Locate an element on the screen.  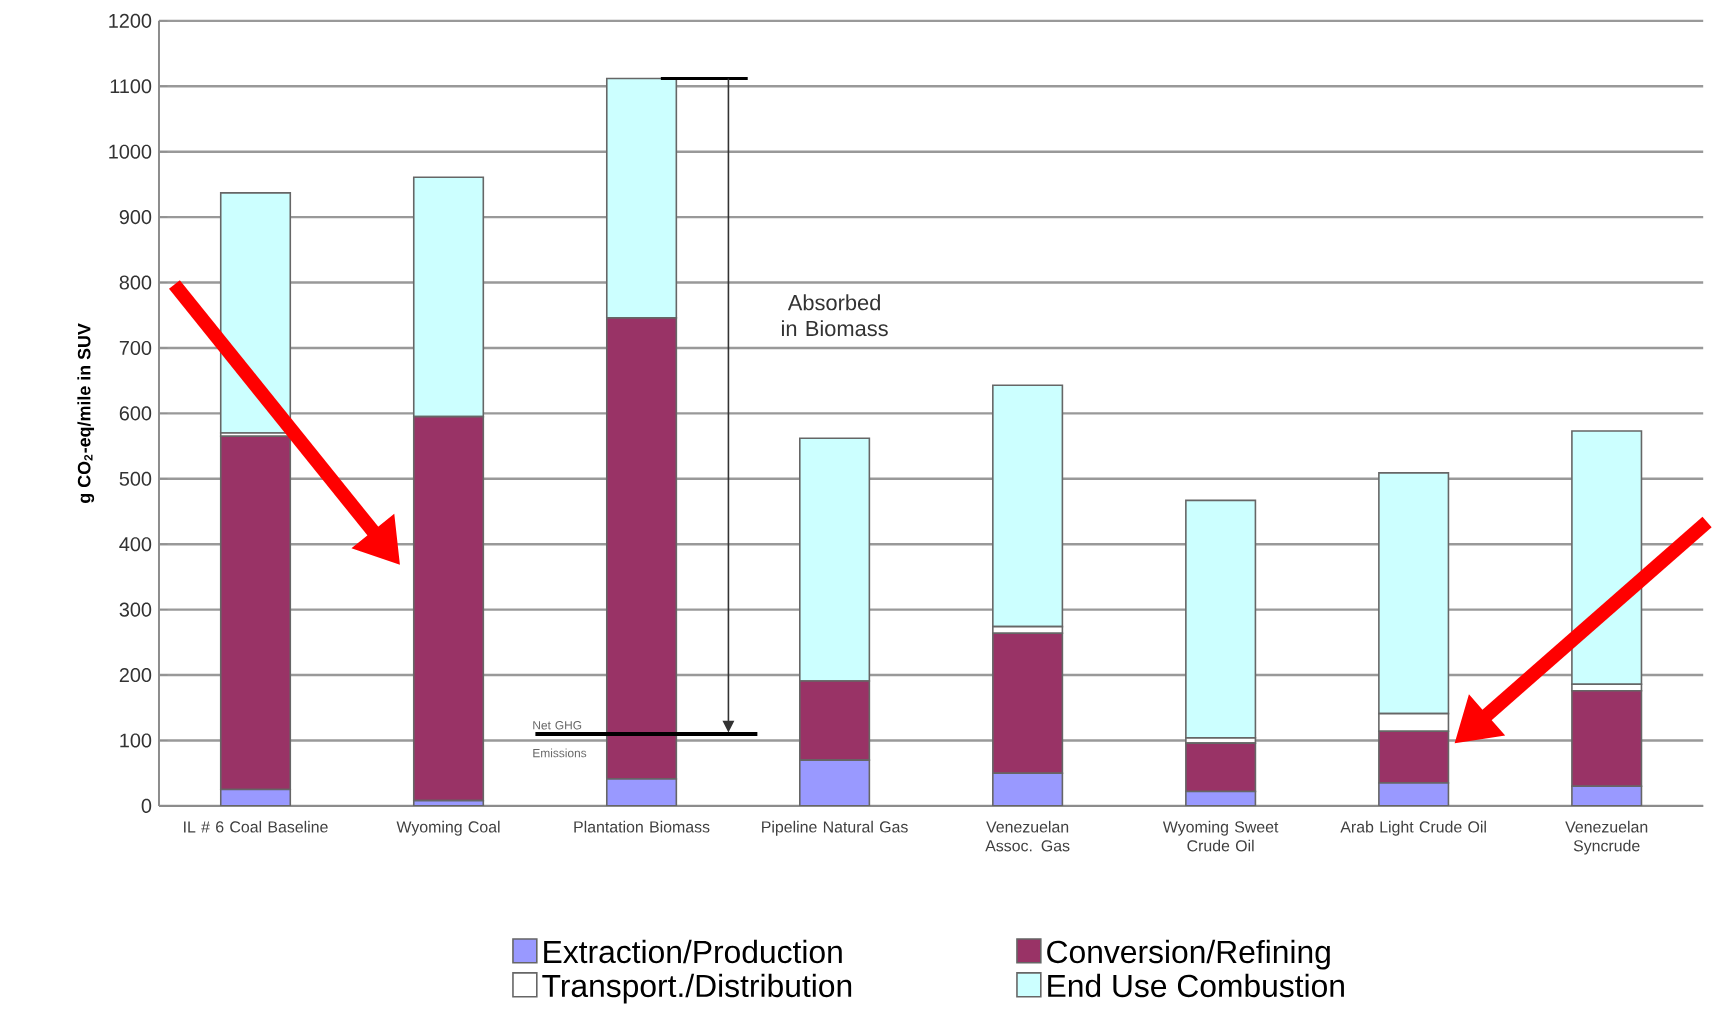
y-tick-label: 0 is located at coordinates (146, 806).